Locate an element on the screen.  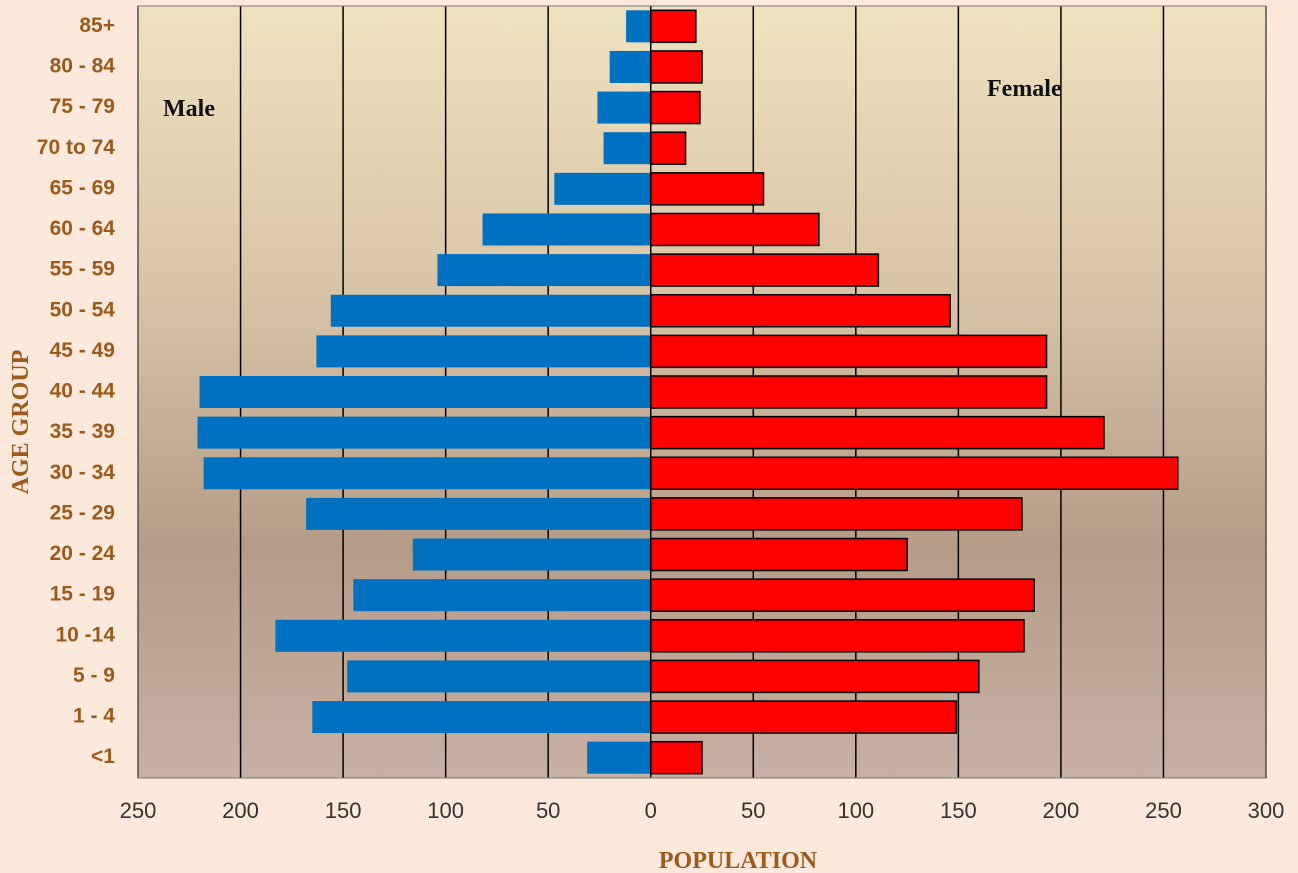
y-tick-label: 40 - 44 is located at coordinates (83, 391).